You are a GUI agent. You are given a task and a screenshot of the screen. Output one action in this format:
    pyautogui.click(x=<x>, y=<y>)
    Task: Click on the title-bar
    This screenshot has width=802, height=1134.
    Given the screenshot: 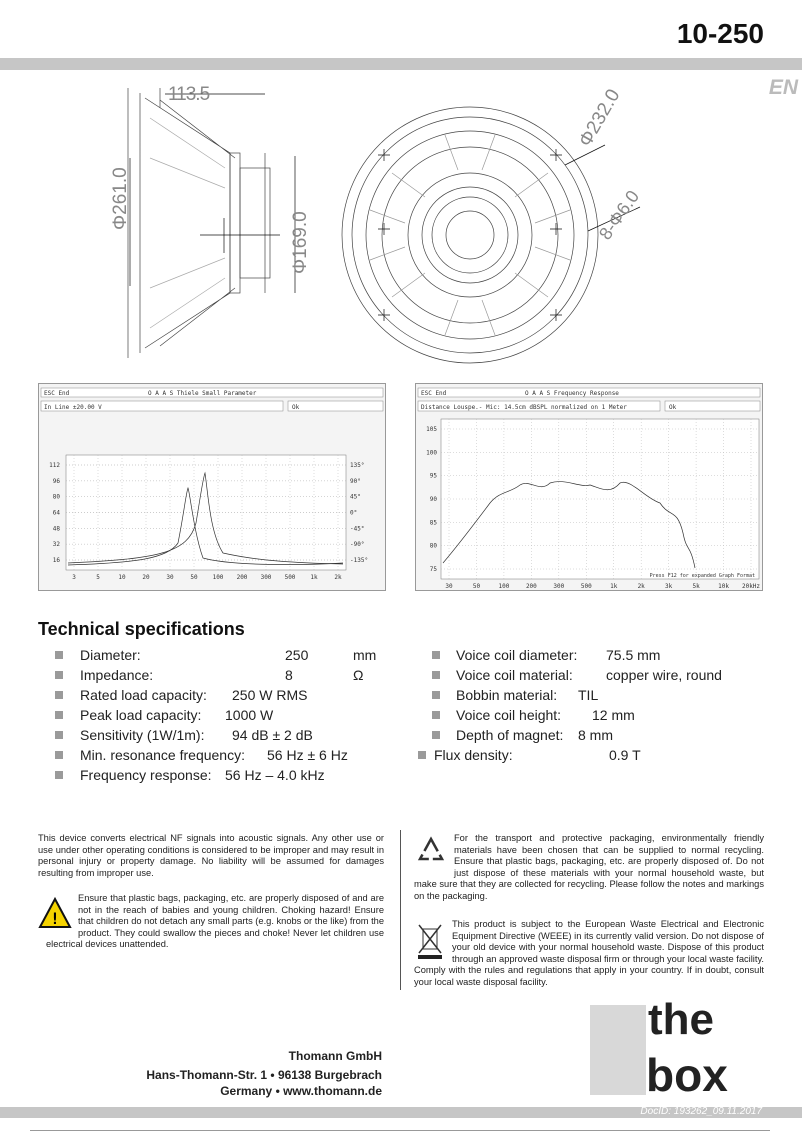 What is the action you would take?
    pyautogui.click(x=589, y=392)
    